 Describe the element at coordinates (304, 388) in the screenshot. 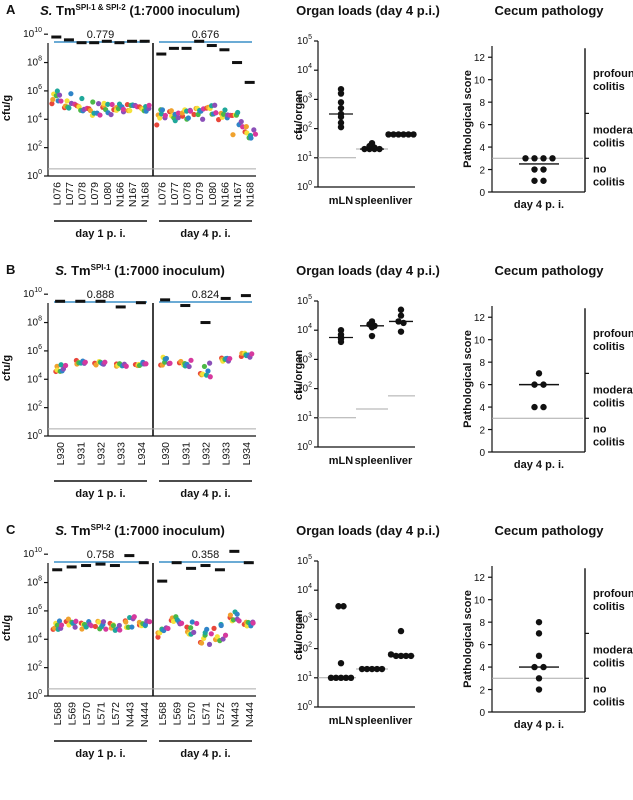

I see `organ-y-tick-label: 10²` at that location.